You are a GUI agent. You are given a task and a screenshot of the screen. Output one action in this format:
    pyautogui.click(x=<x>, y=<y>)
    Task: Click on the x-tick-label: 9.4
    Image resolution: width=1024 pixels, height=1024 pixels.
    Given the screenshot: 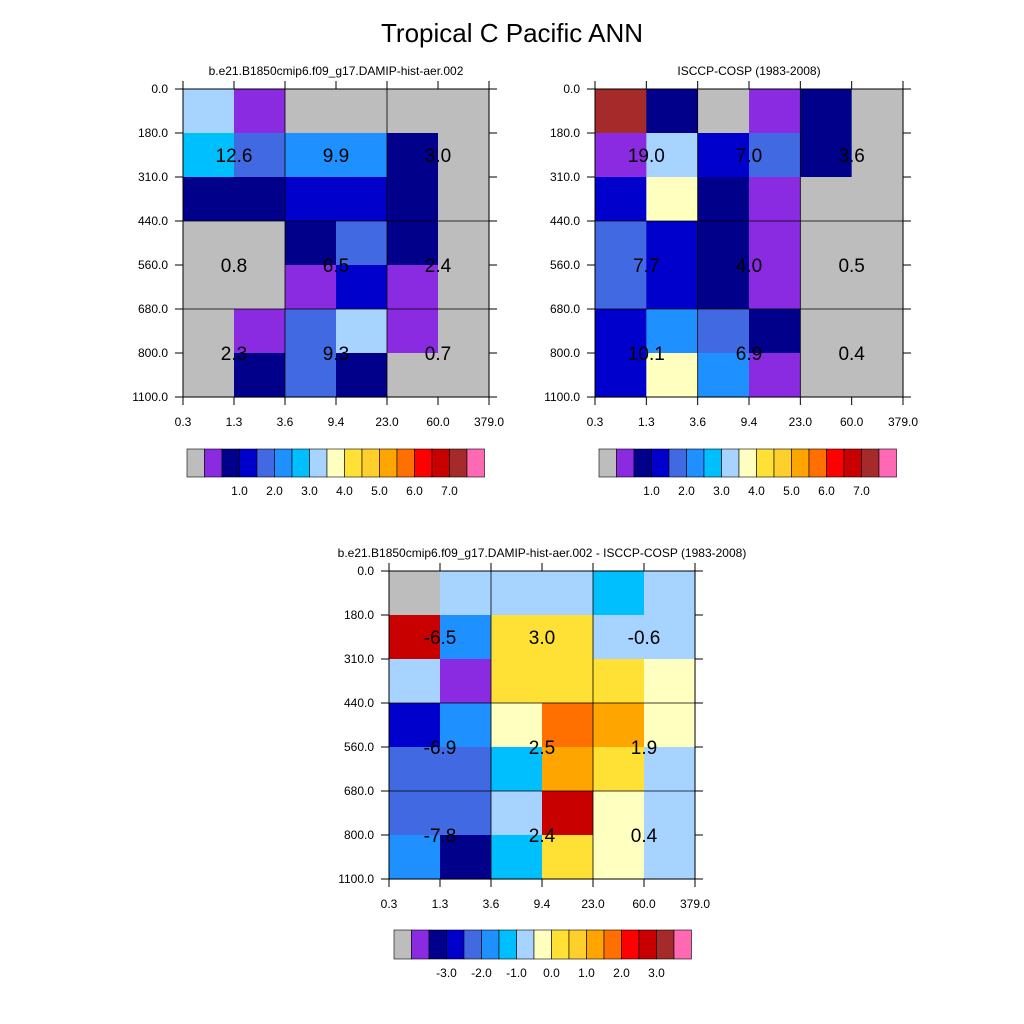 What is the action you would take?
    pyautogui.click(x=542, y=904)
    